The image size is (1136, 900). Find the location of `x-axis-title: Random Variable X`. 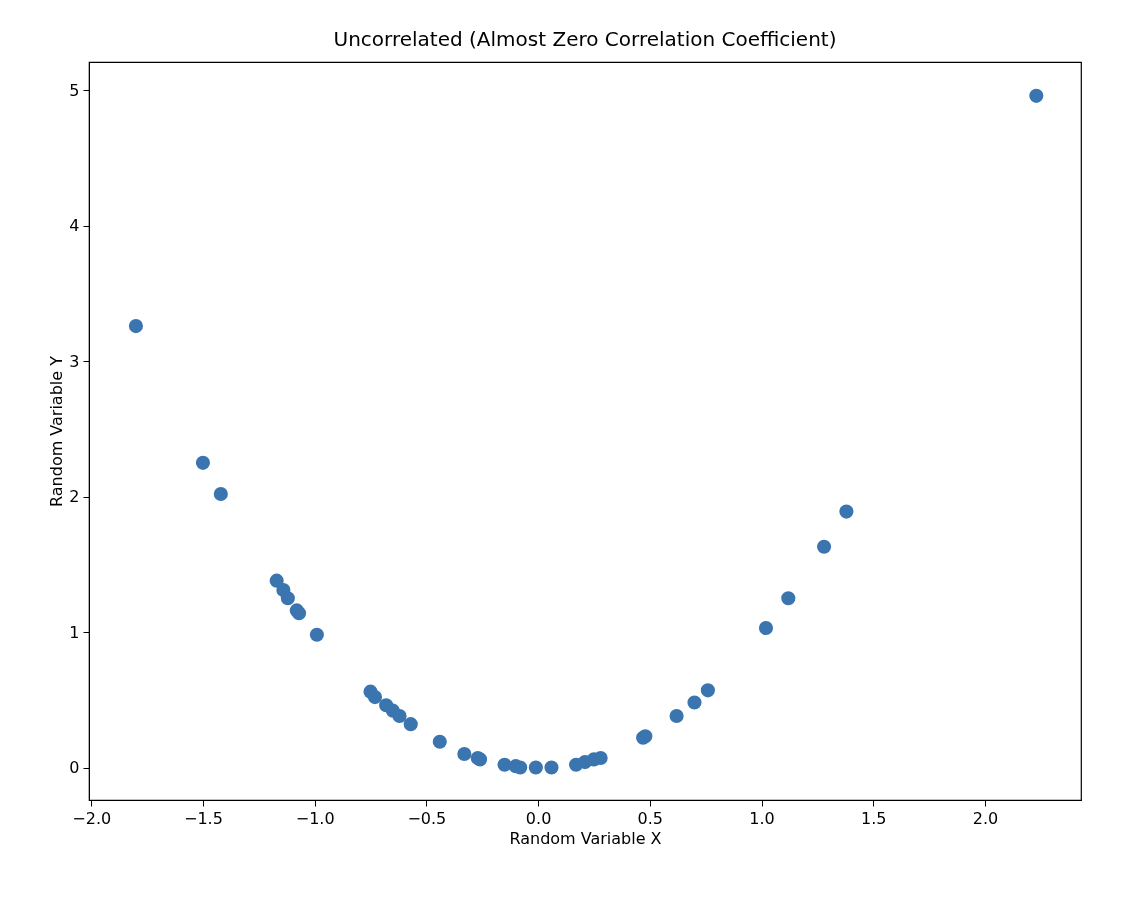

x-axis-title: Random Variable X is located at coordinates (585, 838).